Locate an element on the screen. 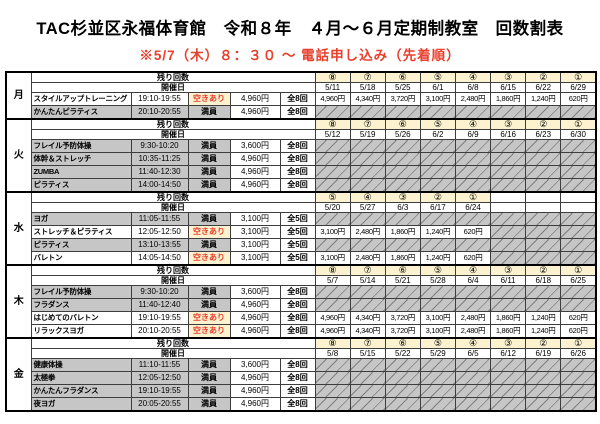 This screenshot has width=600, height=424. class-name-cell: 体幹＆ストレッチ is located at coordinates (81, 159).